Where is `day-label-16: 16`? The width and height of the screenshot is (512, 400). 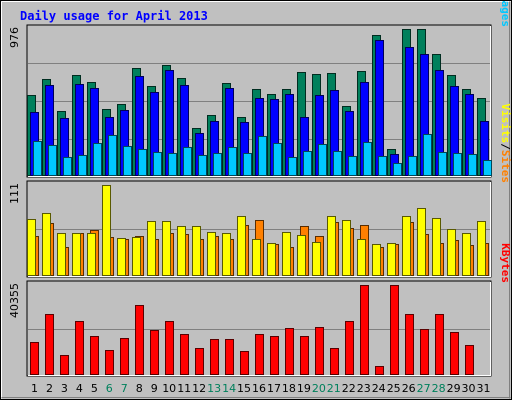
day-label-16: 16 is located at coordinates (259, 388).